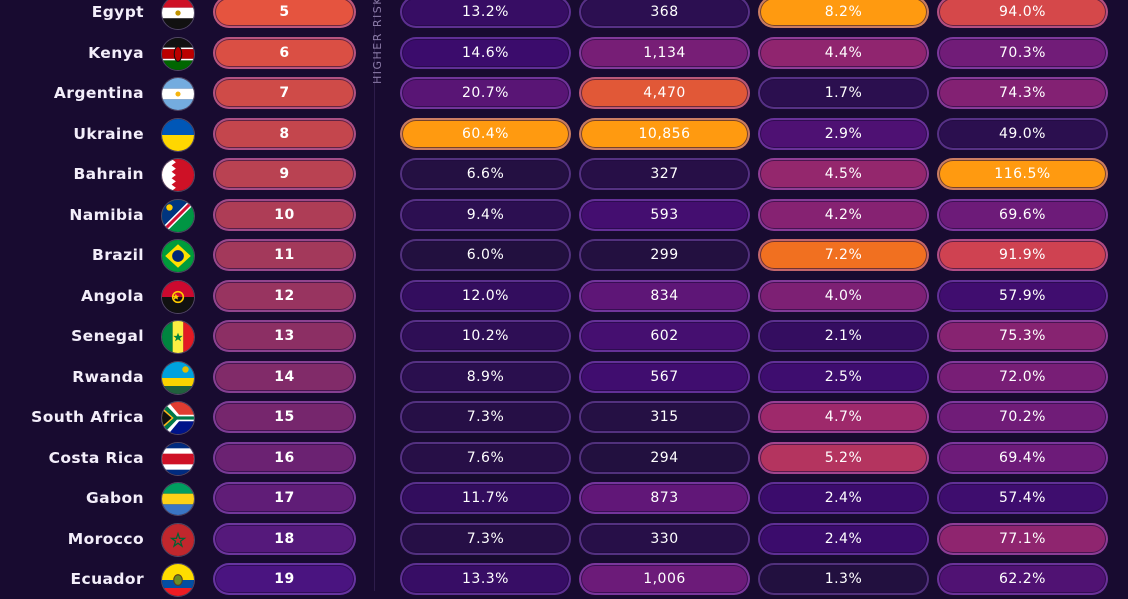 This screenshot has height=599, width=1128. Describe the element at coordinates (108, 174) in the screenshot. I see `country-name: Bahrain` at that location.